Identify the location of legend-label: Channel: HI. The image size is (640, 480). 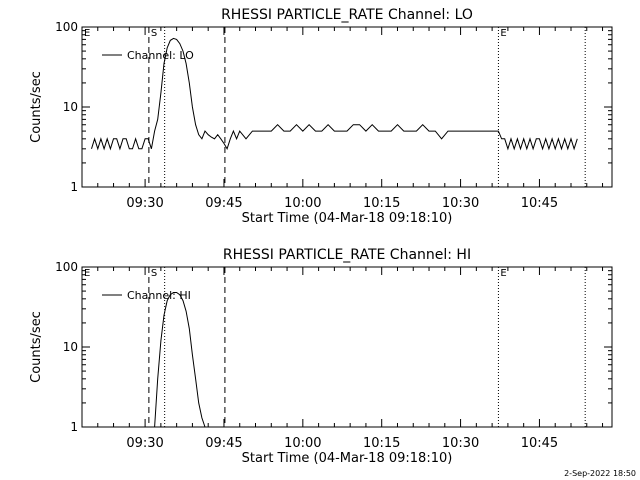
(159, 295).